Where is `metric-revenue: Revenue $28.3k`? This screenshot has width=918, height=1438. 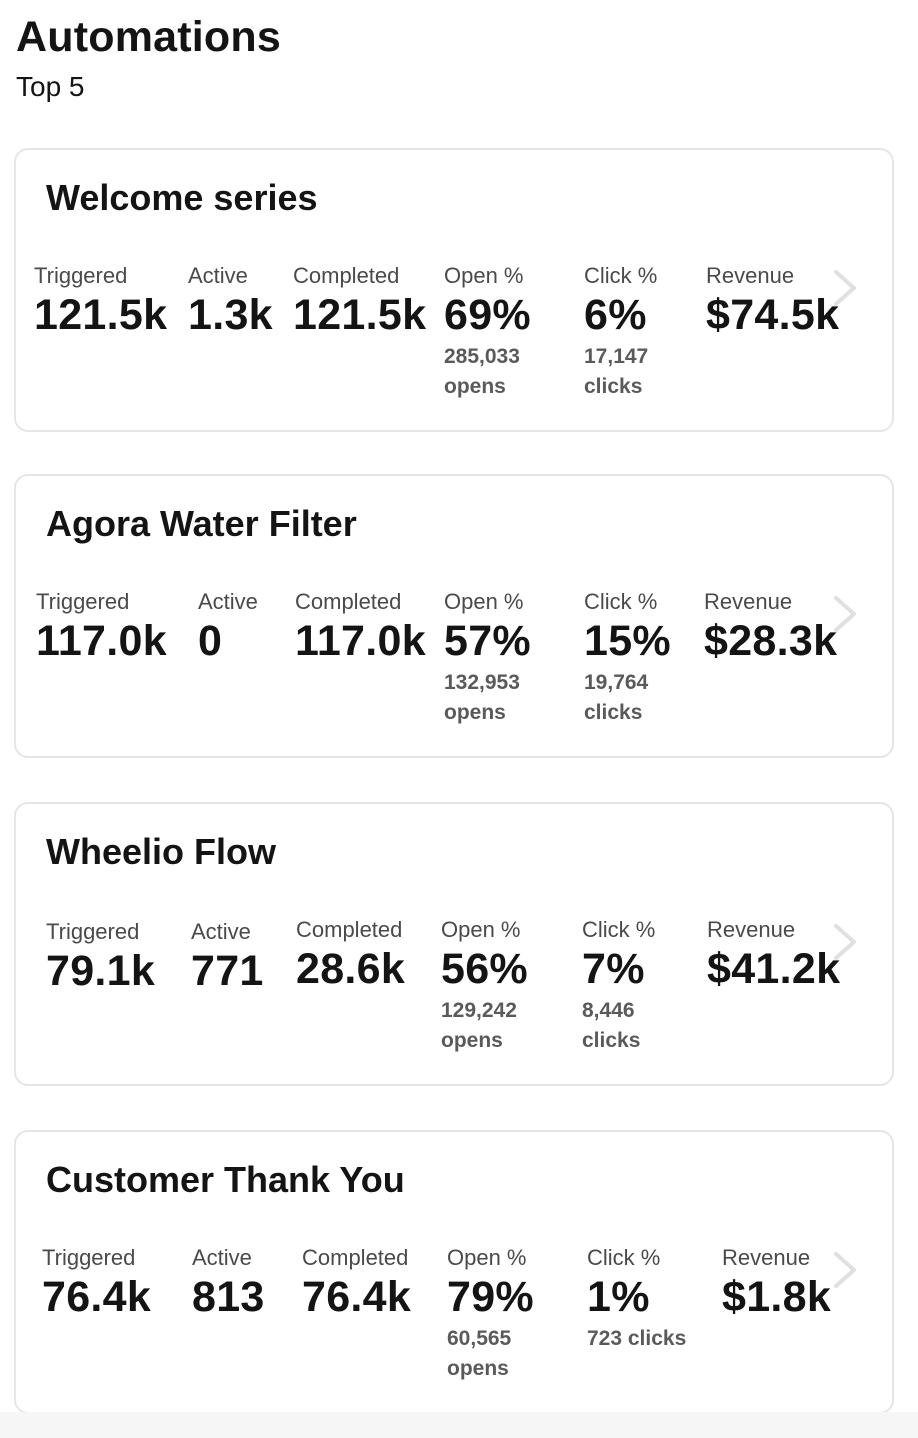 metric-revenue: Revenue $28.3k is located at coordinates (770, 627).